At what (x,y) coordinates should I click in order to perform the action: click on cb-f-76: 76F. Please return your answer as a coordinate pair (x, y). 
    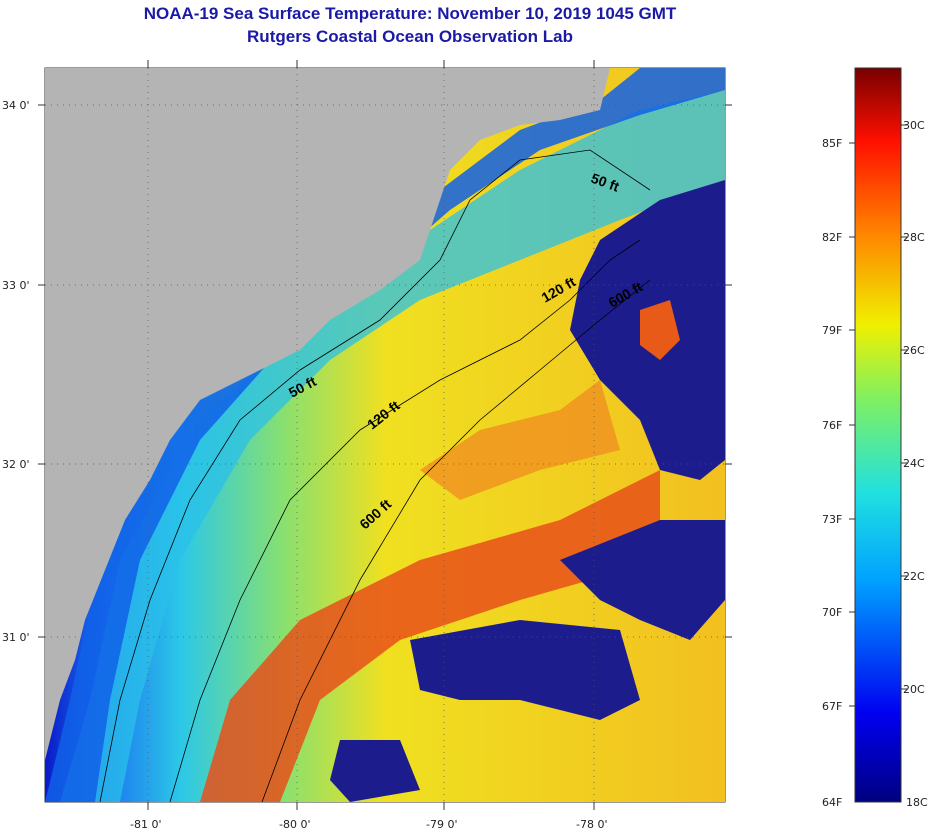
    Looking at the image, I should click on (832, 425).